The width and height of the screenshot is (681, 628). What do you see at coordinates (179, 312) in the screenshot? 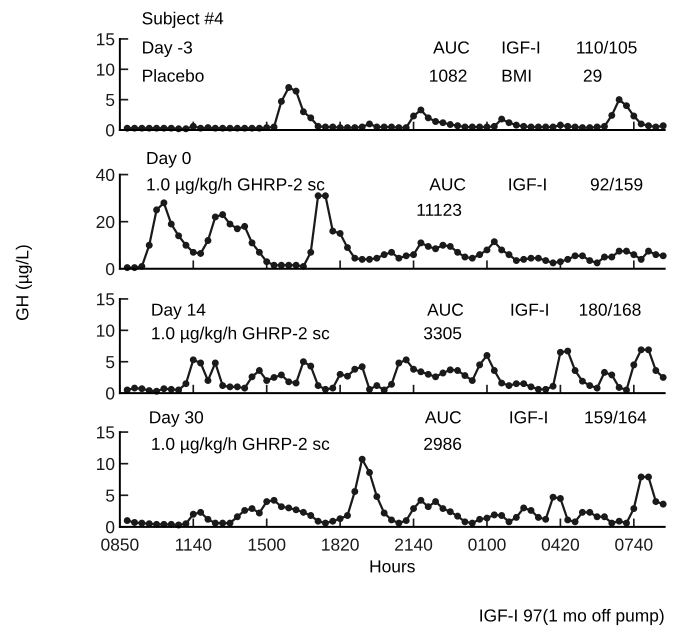
I see `annotation: Day 14` at bounding box center [179, 312].